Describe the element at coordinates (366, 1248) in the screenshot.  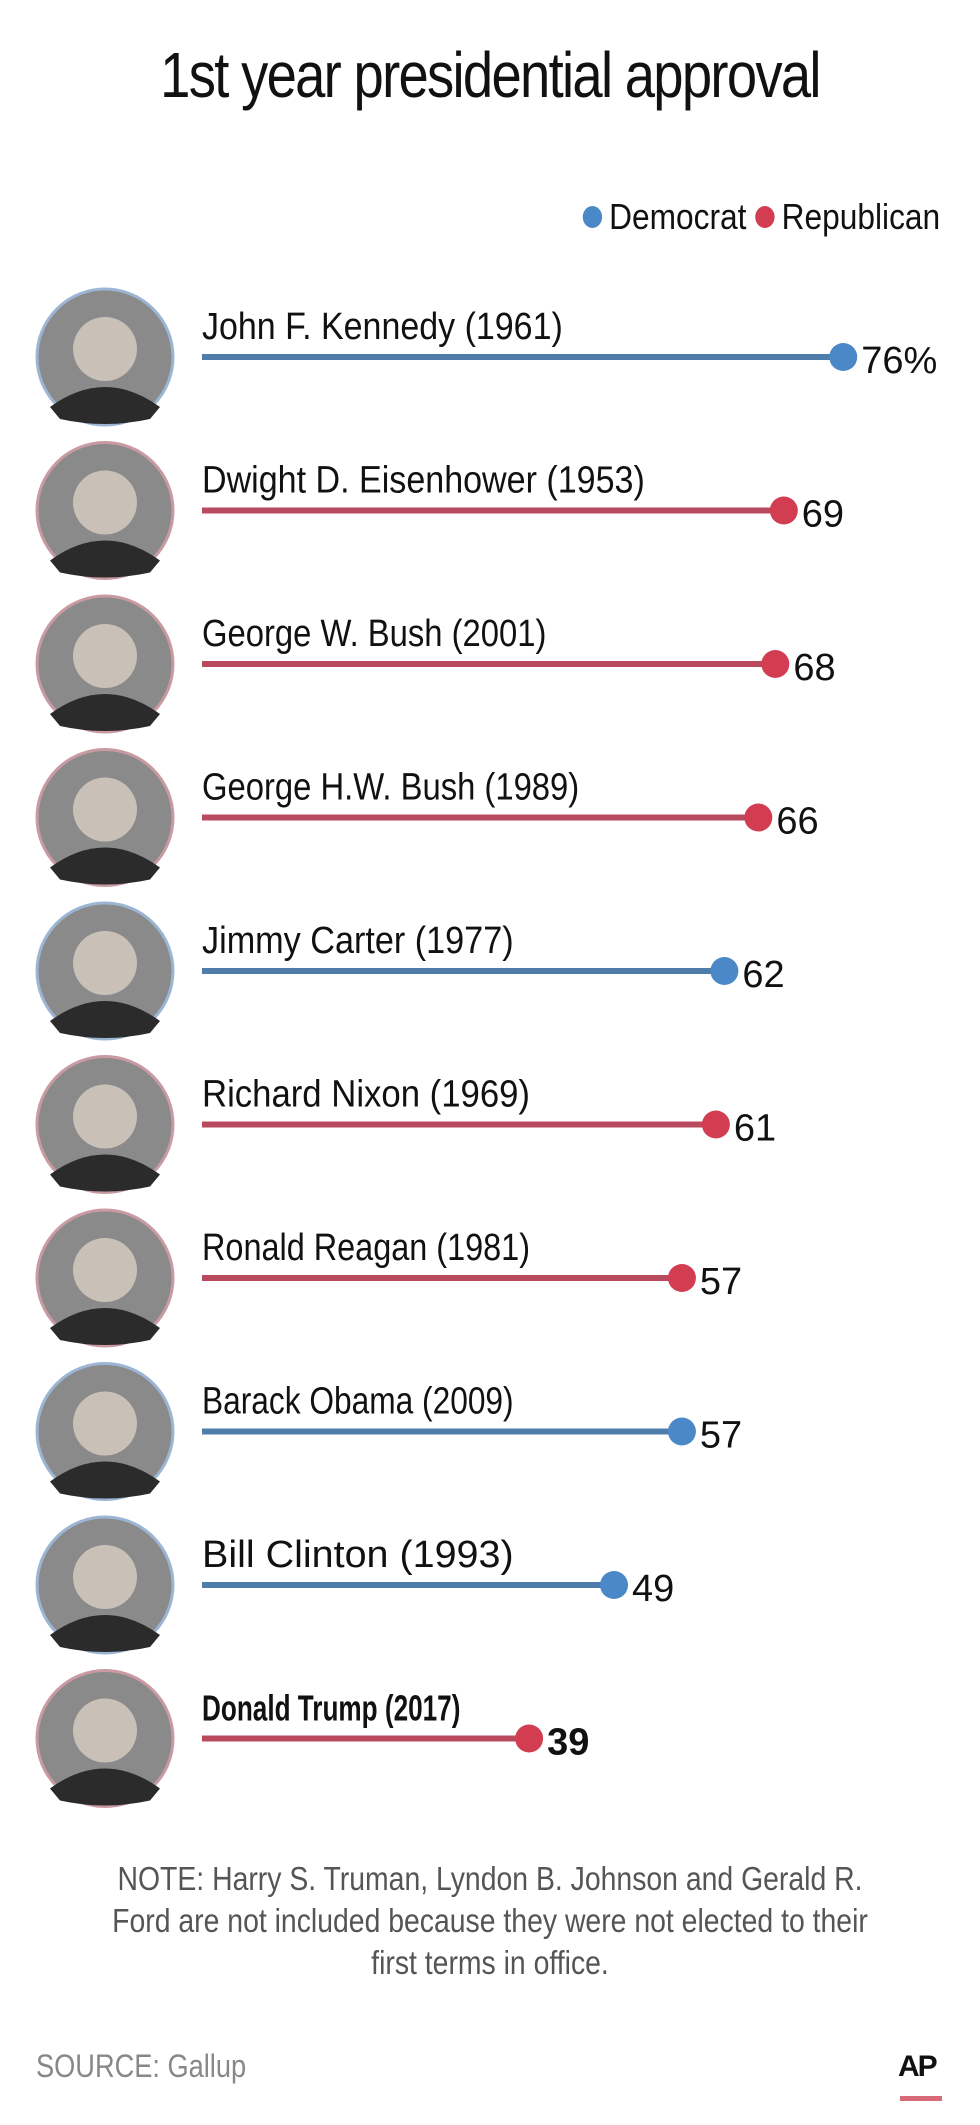
I see `row-label: Ronald Reagan (1981)` at that location.